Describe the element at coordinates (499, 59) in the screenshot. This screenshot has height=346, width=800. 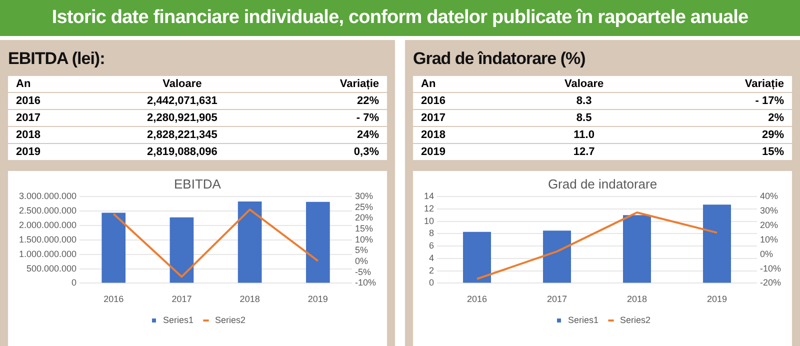
I see `text: Grad de îndatorare (%)` at that location.